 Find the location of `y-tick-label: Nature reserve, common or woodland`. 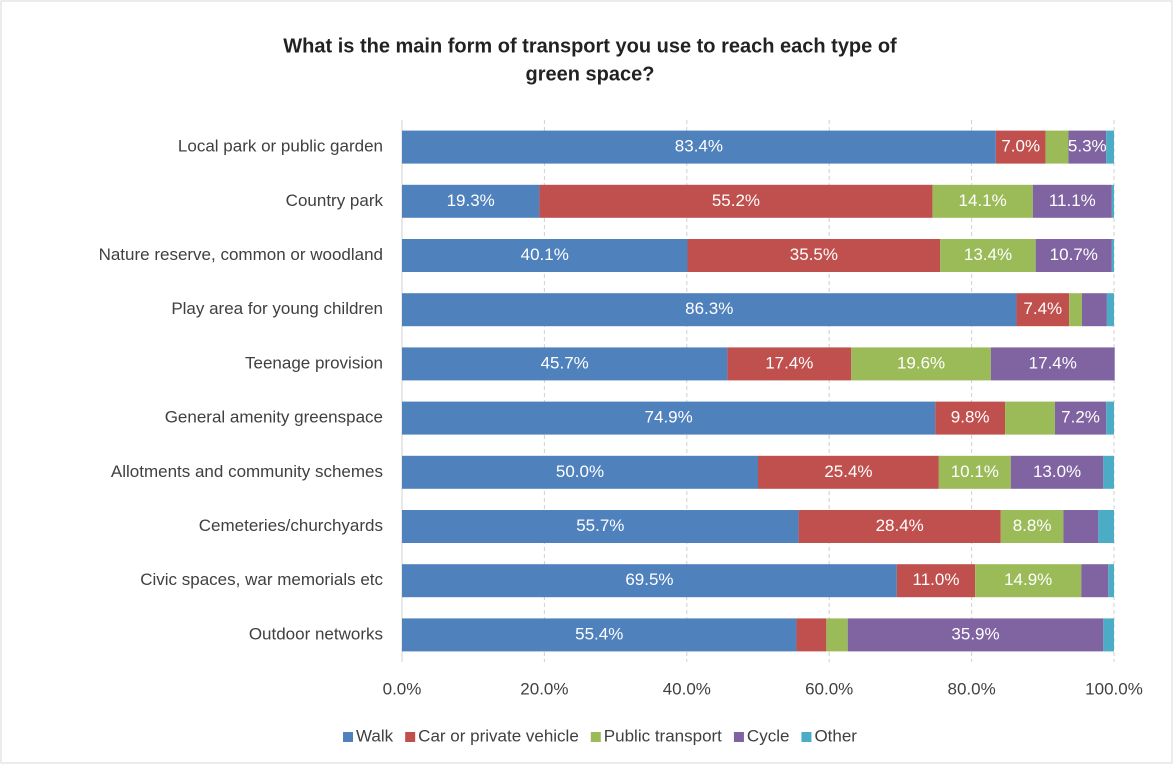

y-tick-label: Nature reserve, common or woodland is located at coordinates (241, 254).